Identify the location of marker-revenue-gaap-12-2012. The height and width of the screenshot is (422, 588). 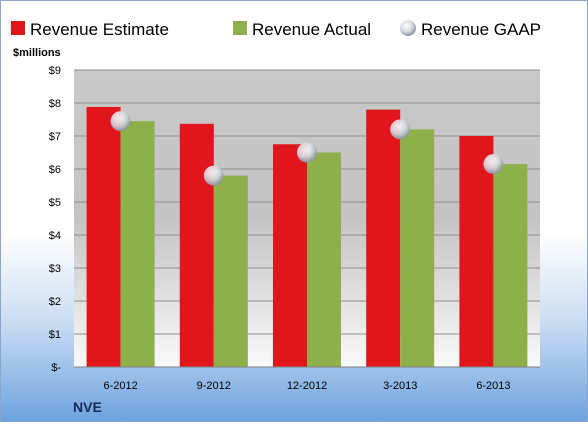
(307, 152).